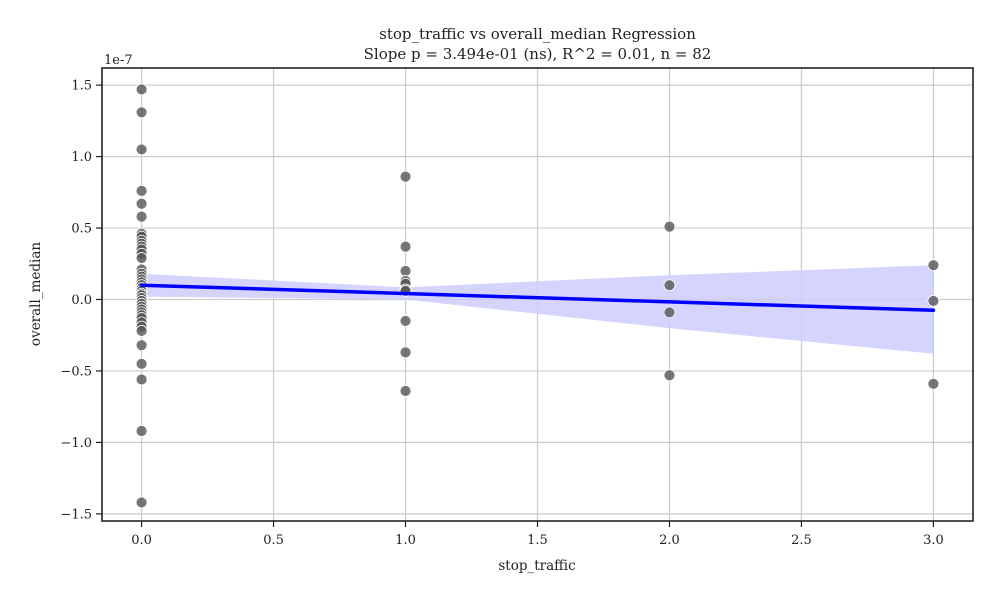 The image size is (1000, 600). Describe the element at coordinates (118, 60) in the screenshot. I see `y-offset-label: 1e-7` at that location.